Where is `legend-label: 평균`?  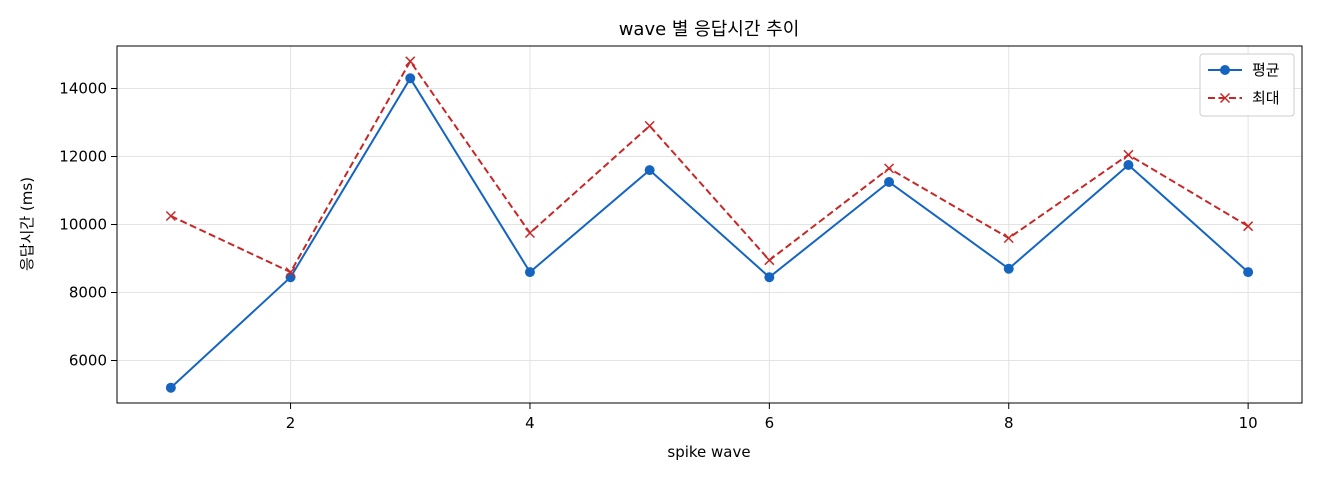
legend-label: 평균 is located at coordinates (1266, 70).